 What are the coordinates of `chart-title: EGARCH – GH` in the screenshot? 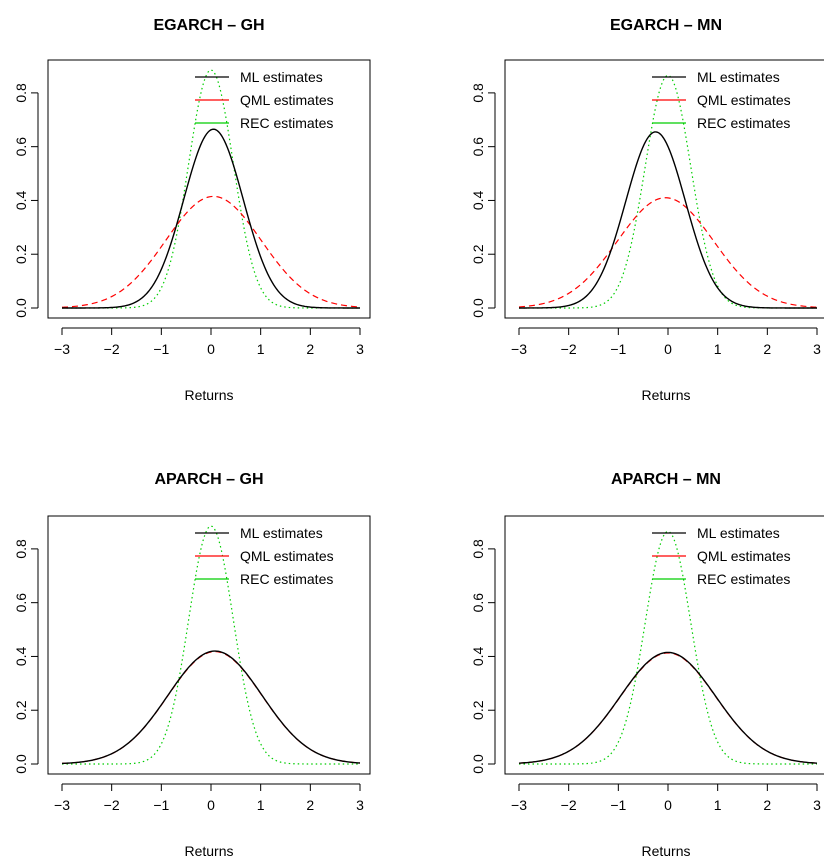 It's located at (208, 25).